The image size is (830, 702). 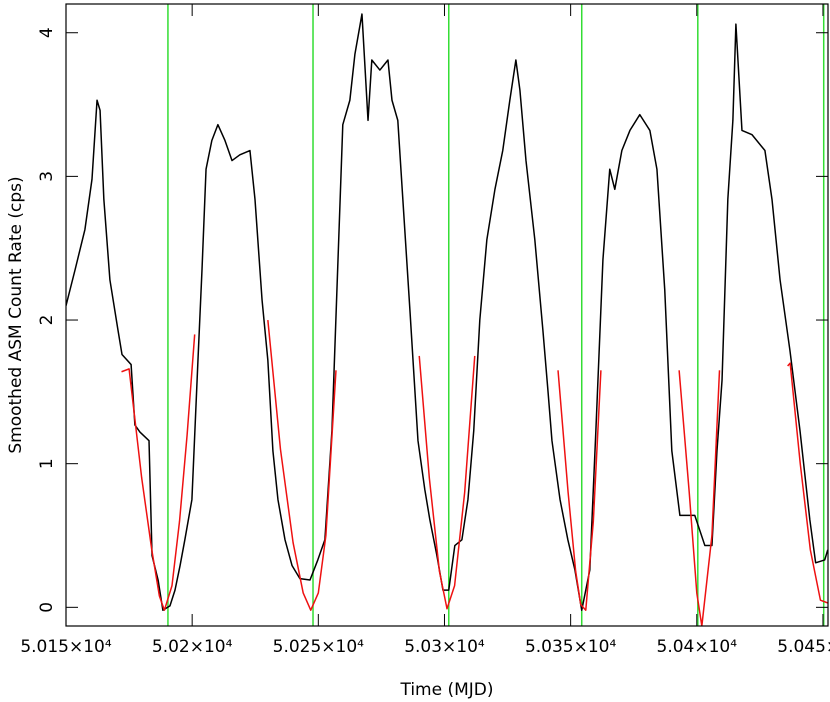 I want to click on x-tick-label: 5.035×10⁴, so click(x=571, y=647).